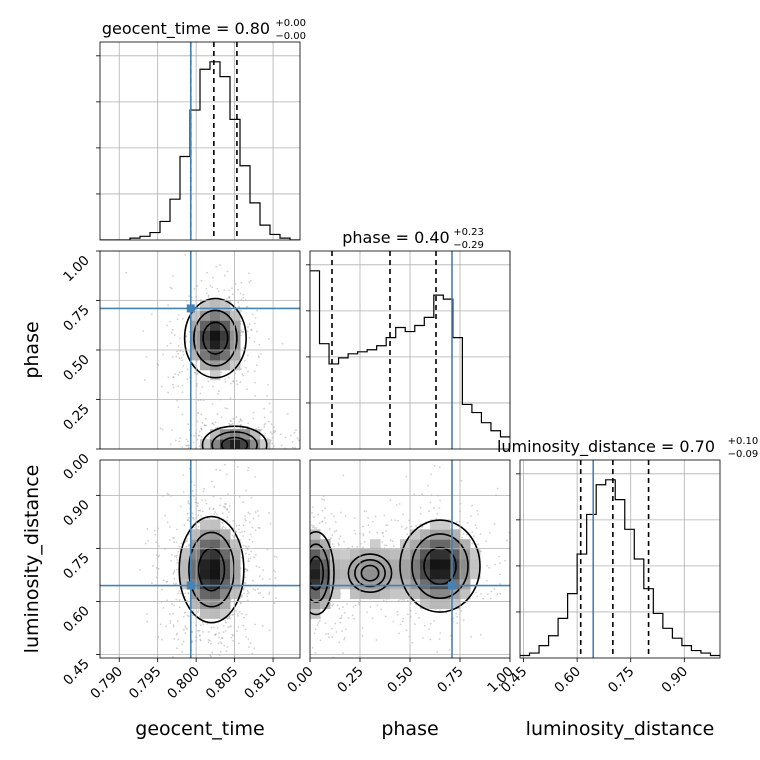 The image size is (760, 760). I want to click on tick-label-x: 0.50, so click(400, 680).